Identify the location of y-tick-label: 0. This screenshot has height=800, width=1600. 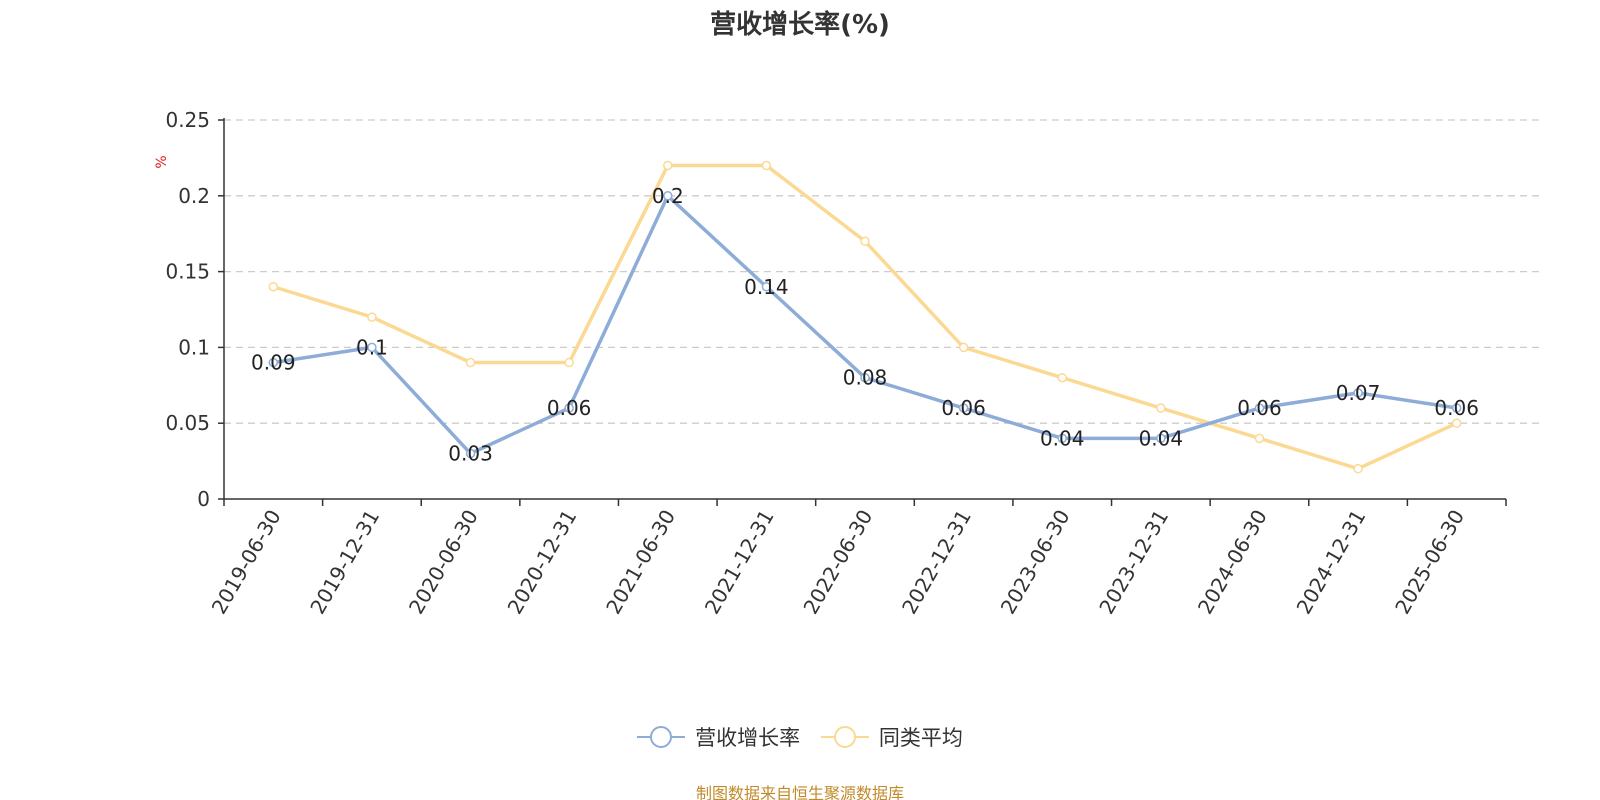
(203, 499).